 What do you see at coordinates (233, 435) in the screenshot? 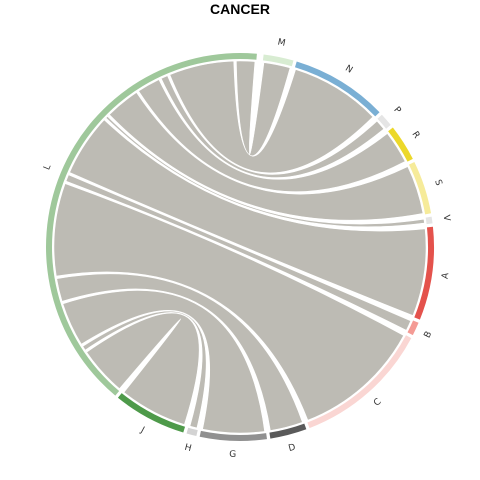
I see `segment-g` at bounding box center [233, 435].